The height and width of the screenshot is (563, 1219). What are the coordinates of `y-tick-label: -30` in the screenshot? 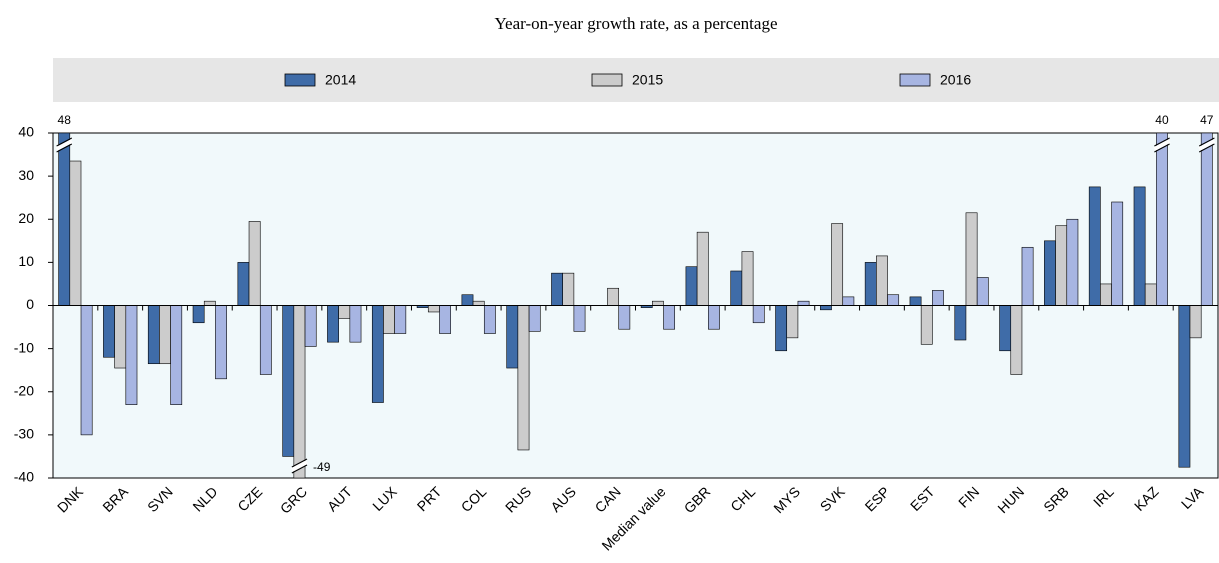 It's located at (24, 434).